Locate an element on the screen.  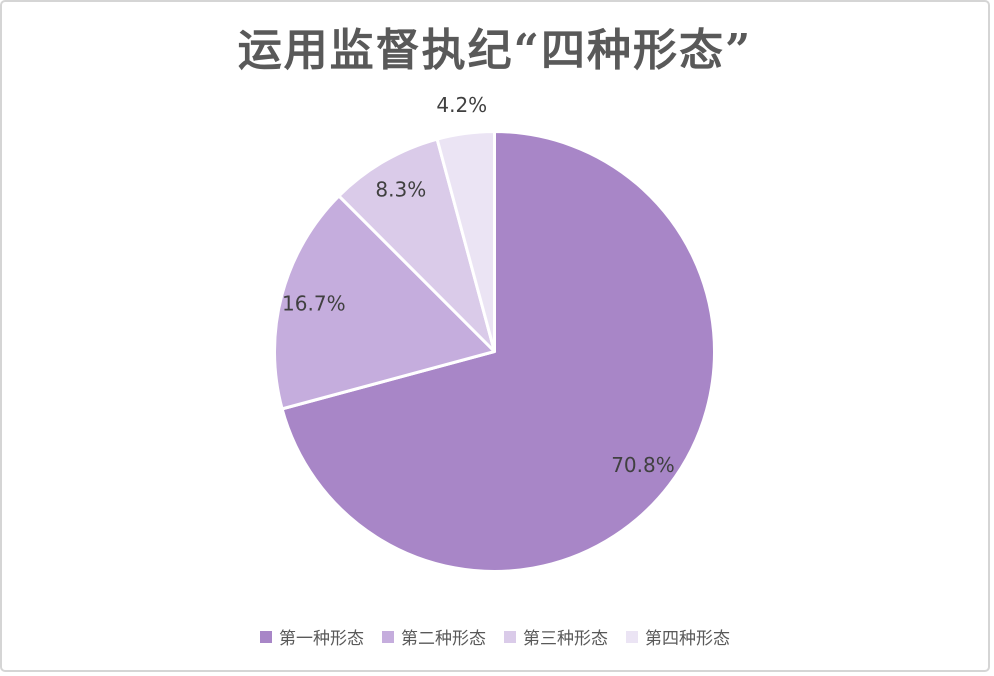
legend-item-1: 第一种形态 is located at coordinates (312, 636).